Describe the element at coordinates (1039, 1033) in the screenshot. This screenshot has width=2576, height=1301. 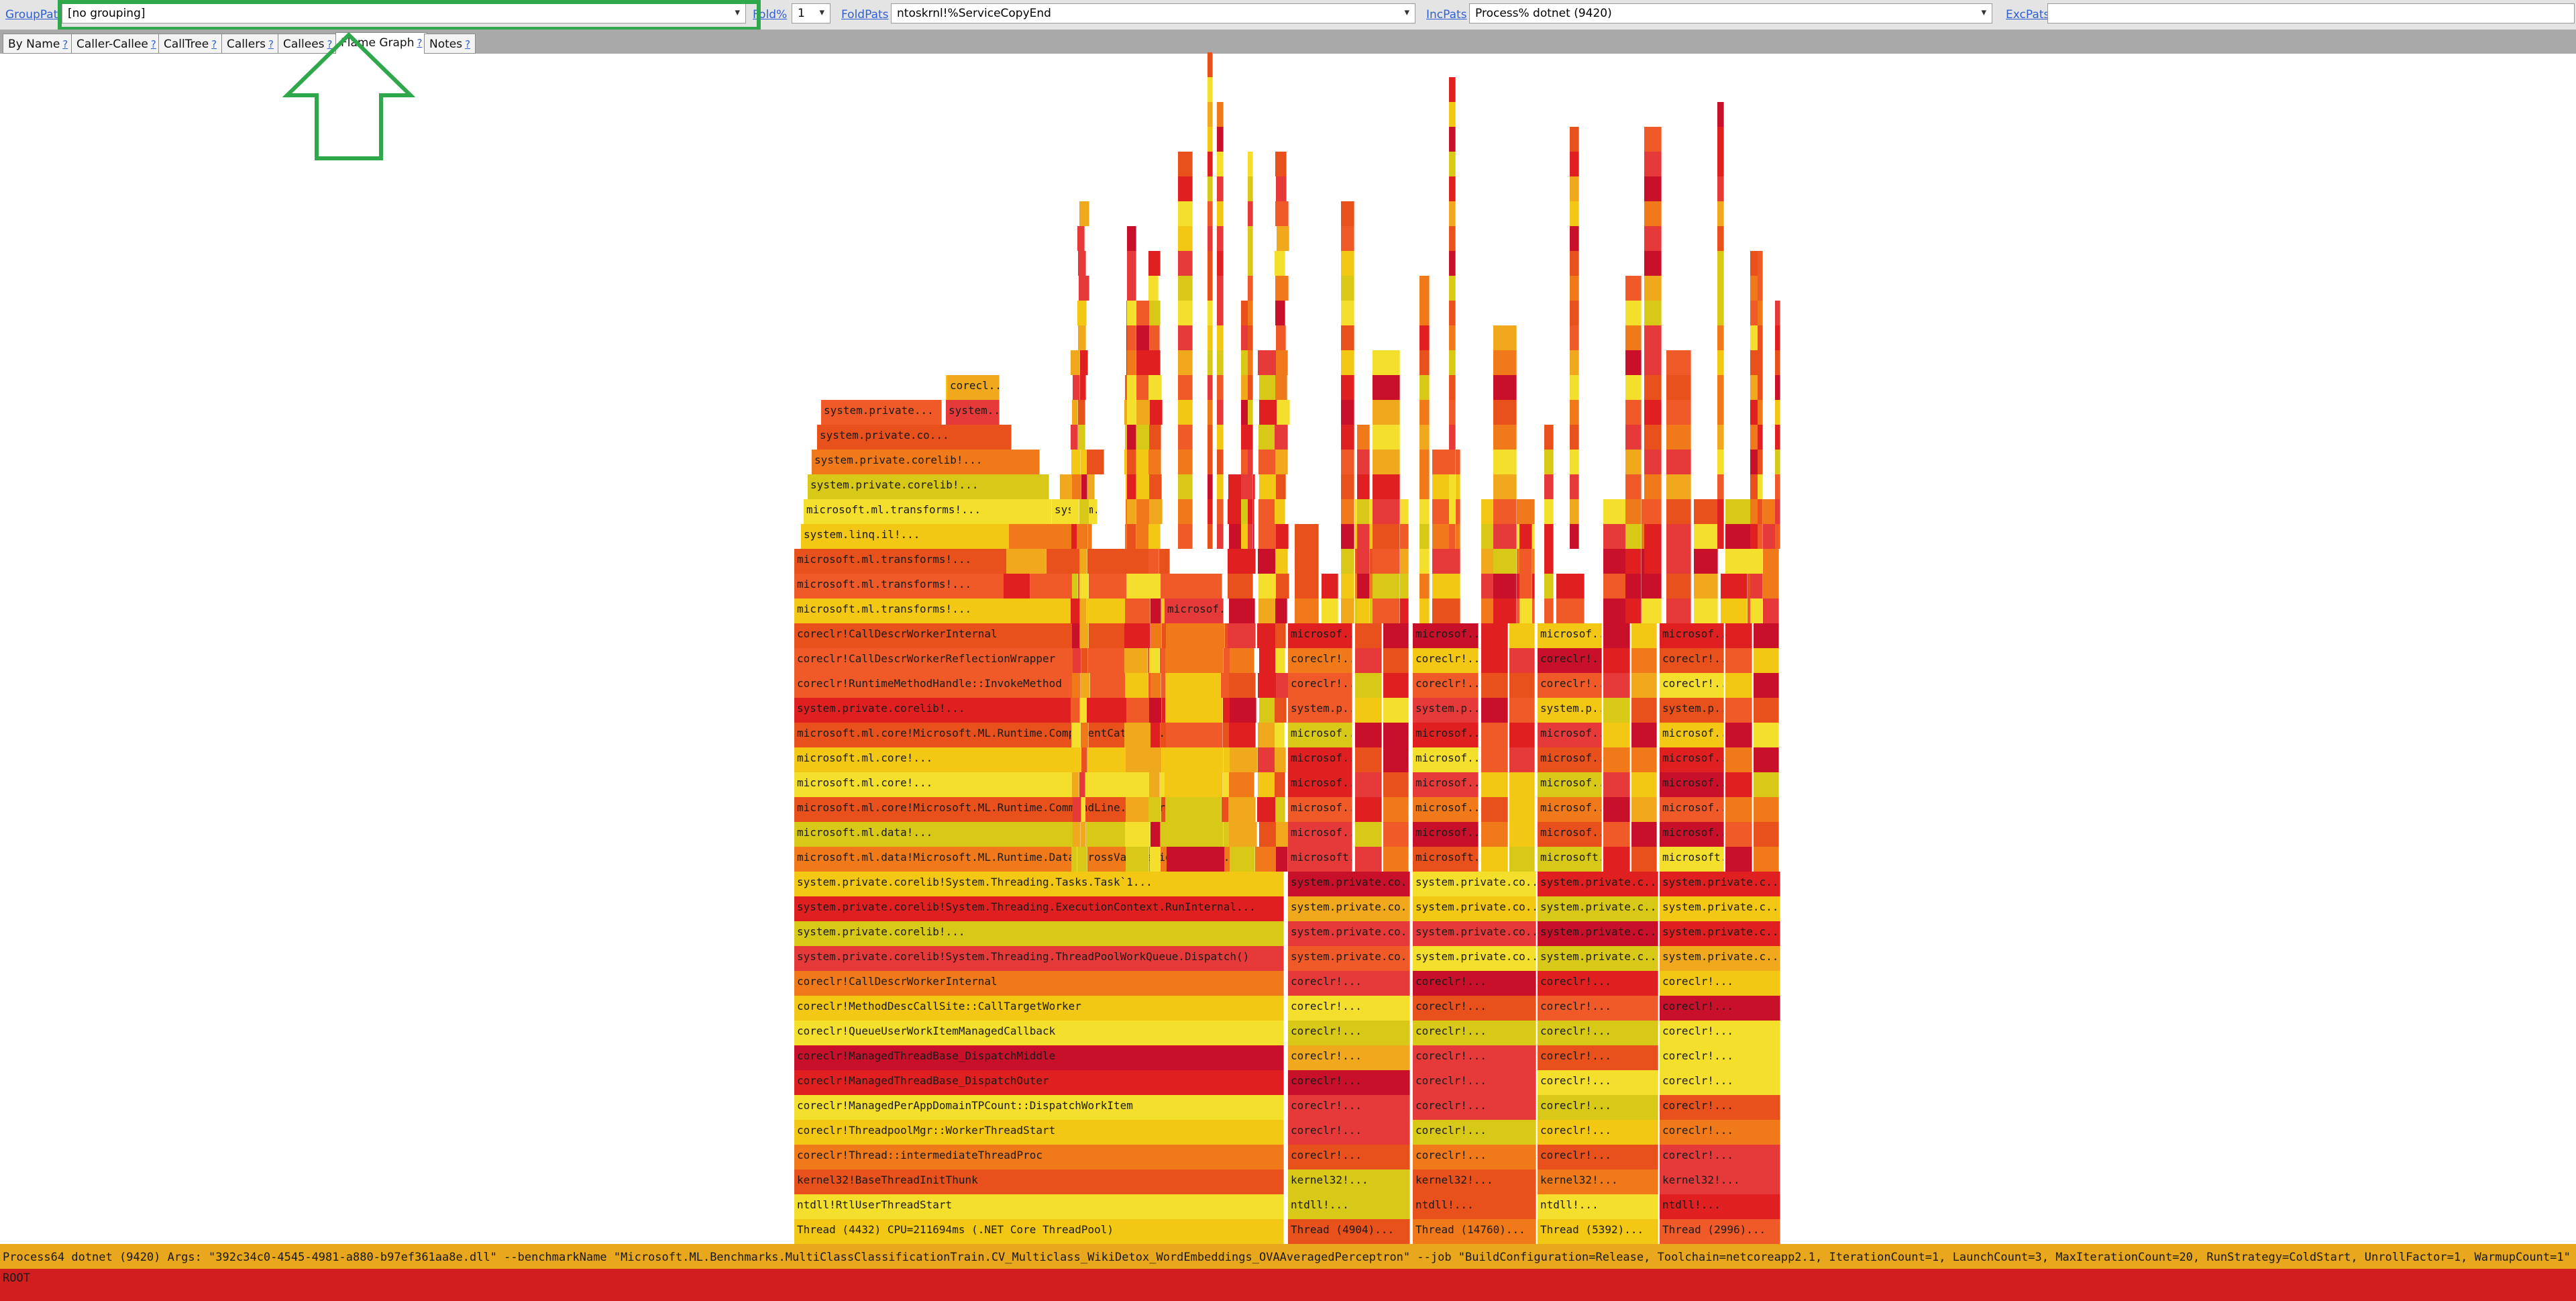
I see `flame-frame: coreclr!QueueUserWorkItemManagedCallback` at that location.